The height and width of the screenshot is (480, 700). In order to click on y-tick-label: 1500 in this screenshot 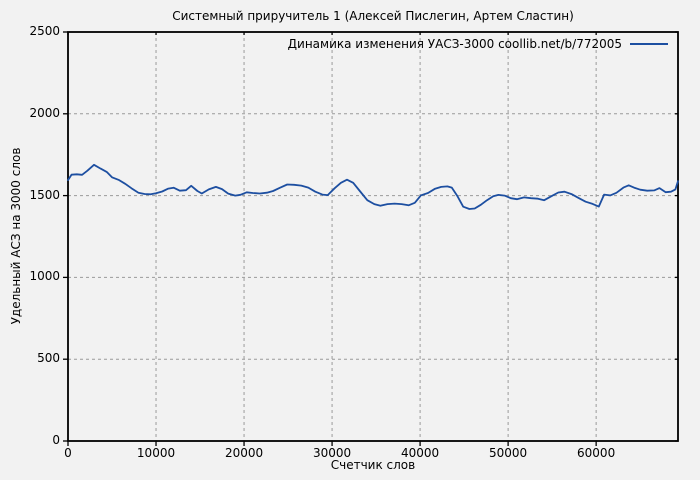, I will do `click(44, 194)`.